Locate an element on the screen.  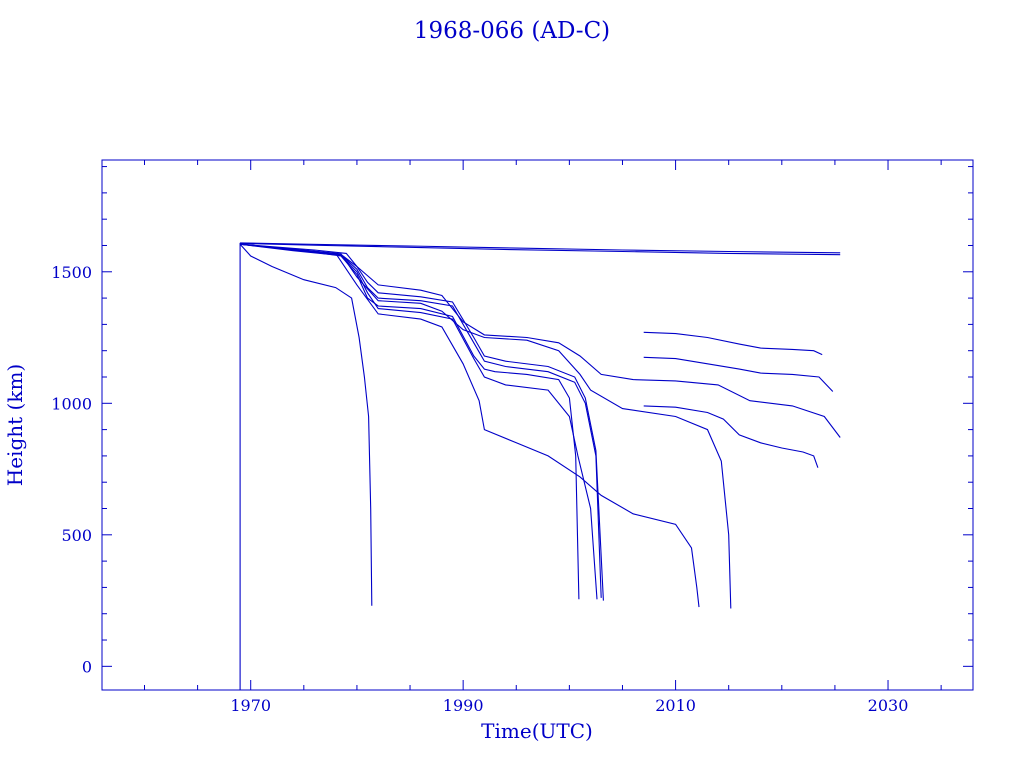
y-tick-label: 1500 is located at coordinates (71, 272).